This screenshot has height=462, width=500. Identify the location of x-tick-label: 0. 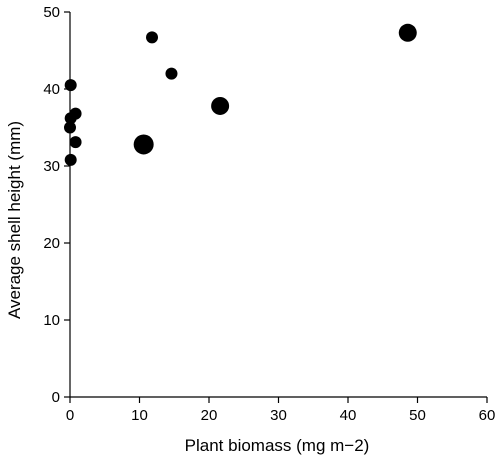
(70, 415).